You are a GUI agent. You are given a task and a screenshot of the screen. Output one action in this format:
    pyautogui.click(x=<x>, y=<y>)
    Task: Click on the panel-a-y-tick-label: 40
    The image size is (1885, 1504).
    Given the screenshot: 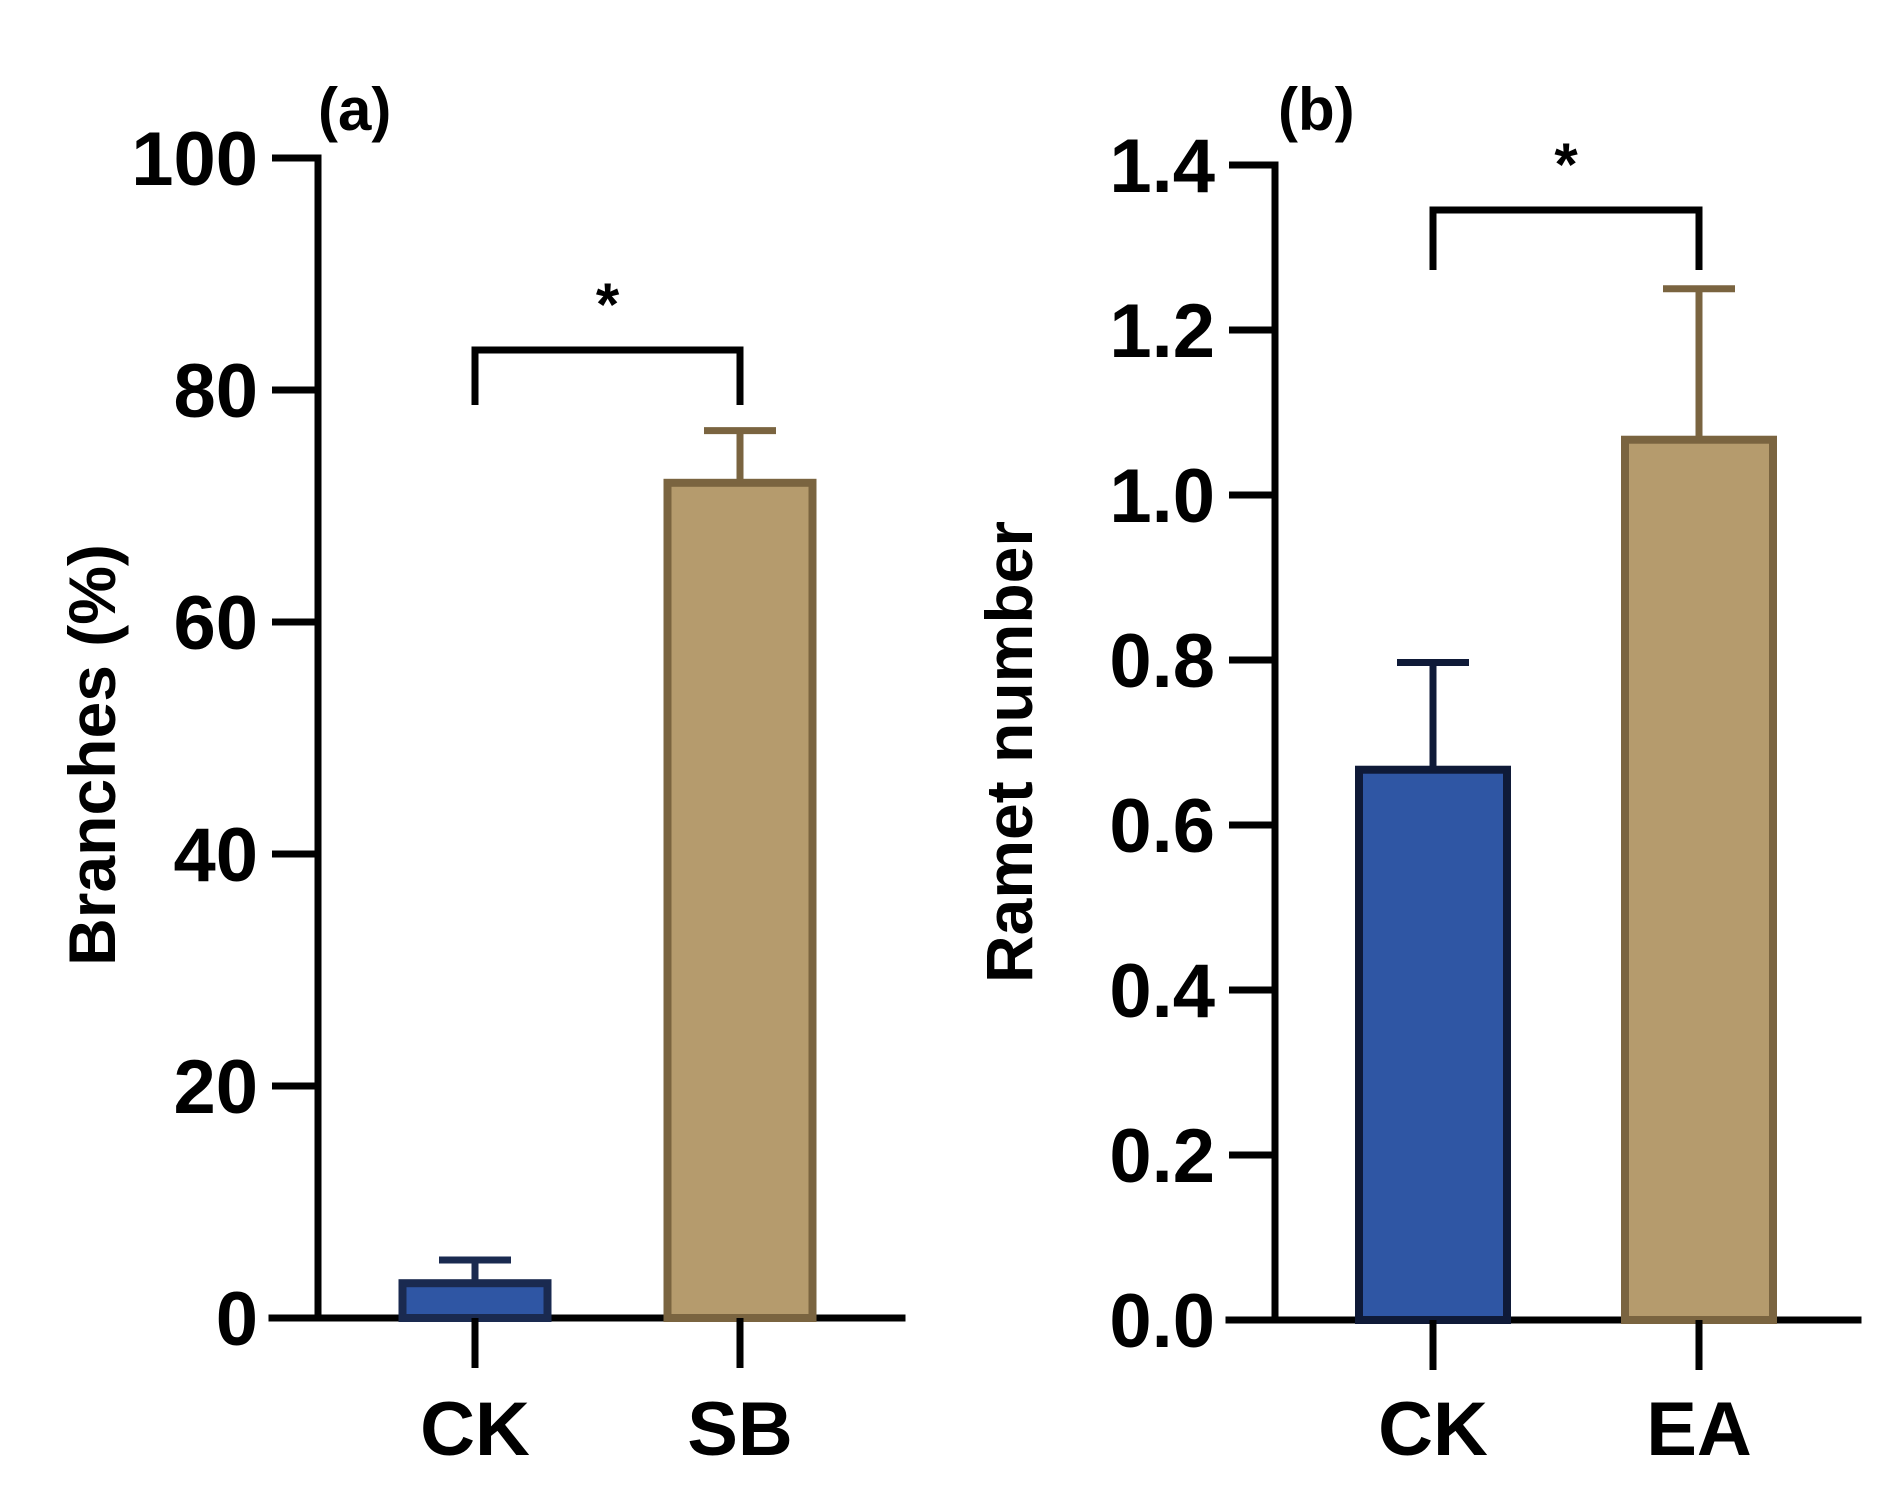 What is the action you would take?
    pyautogui.click(x=215, y=855)
    